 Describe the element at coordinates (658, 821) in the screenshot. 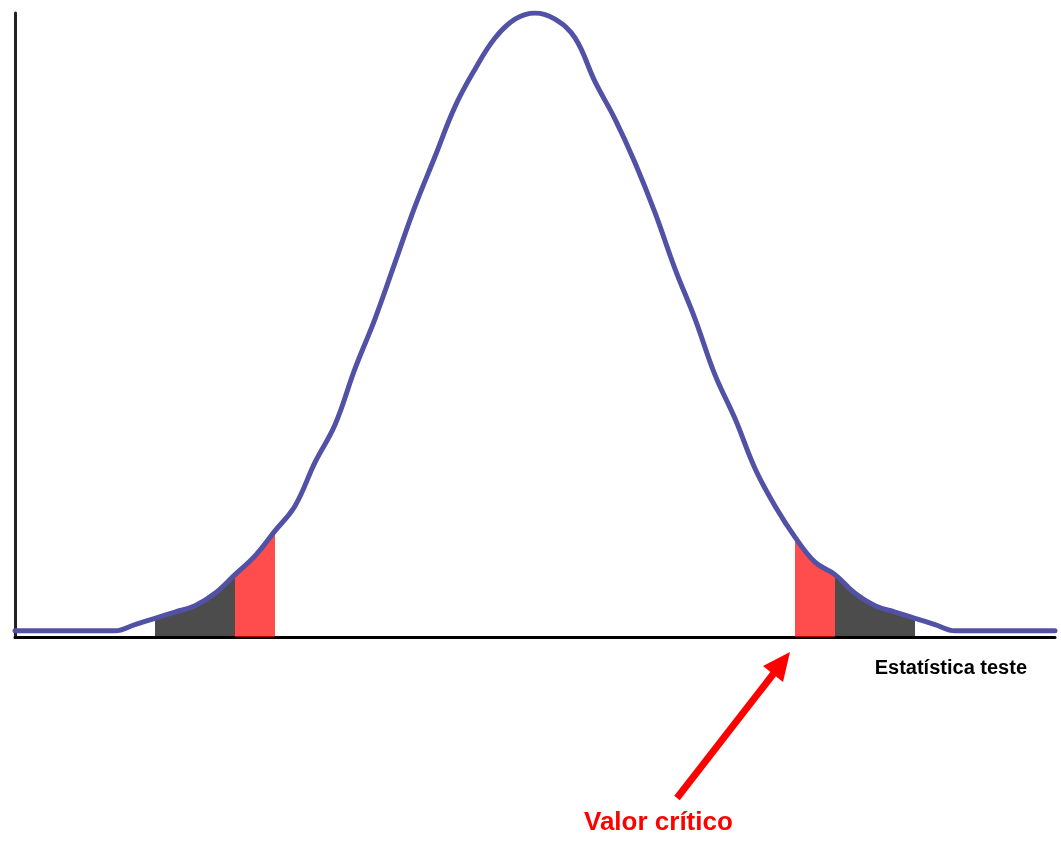

I see `text: Valor crítico` at that location.